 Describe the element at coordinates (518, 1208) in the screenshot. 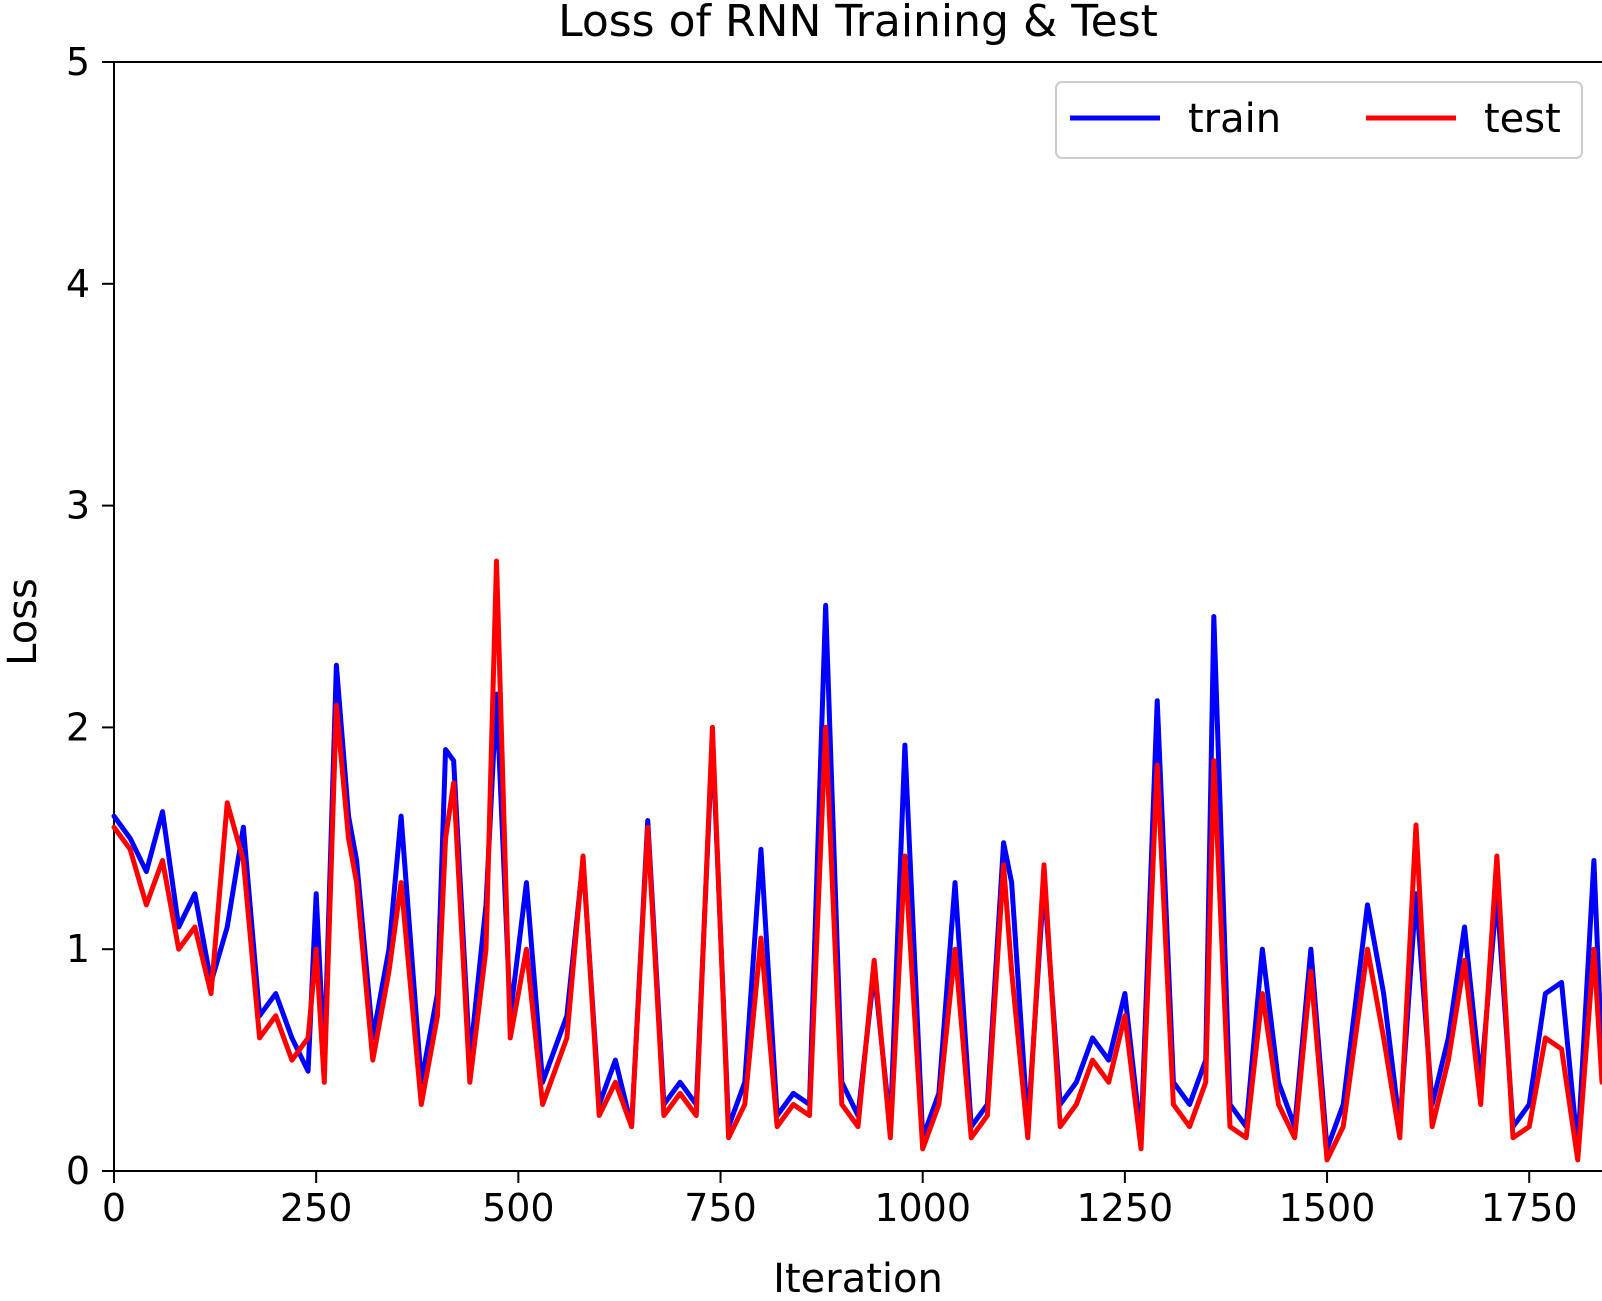

I see `x-tick-label: 500` at that location.